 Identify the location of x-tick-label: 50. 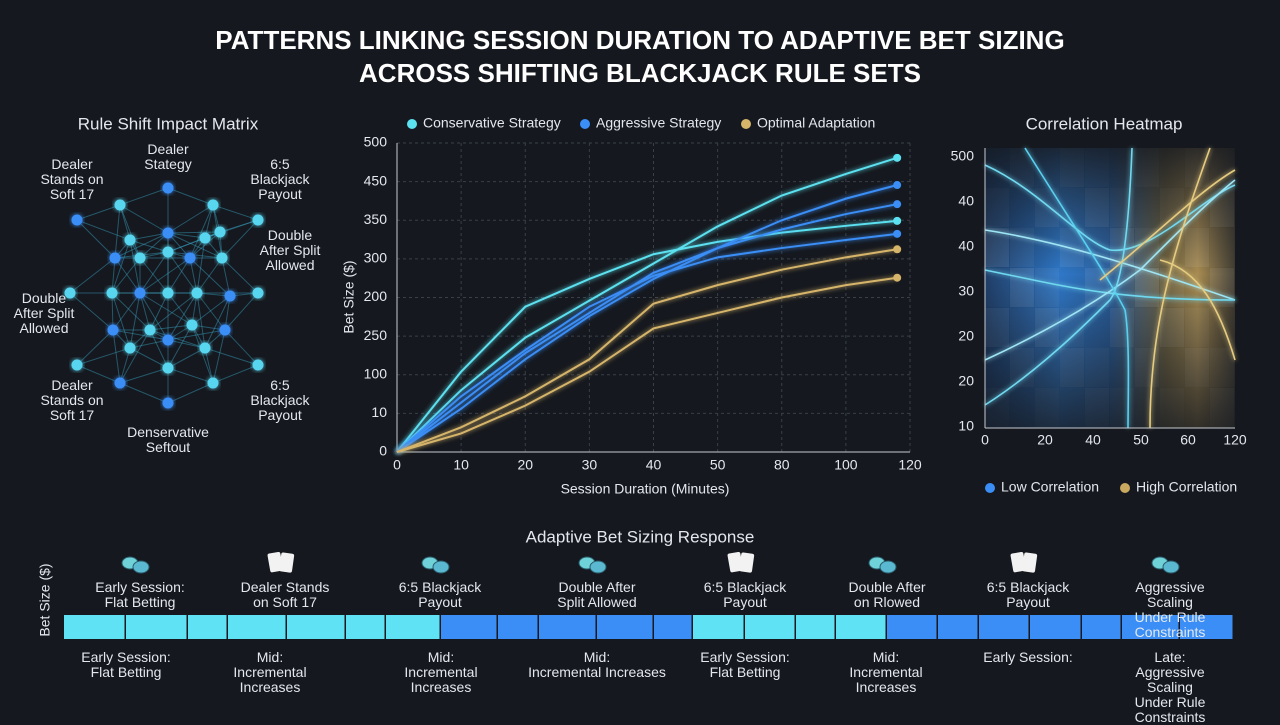
(718, 465).